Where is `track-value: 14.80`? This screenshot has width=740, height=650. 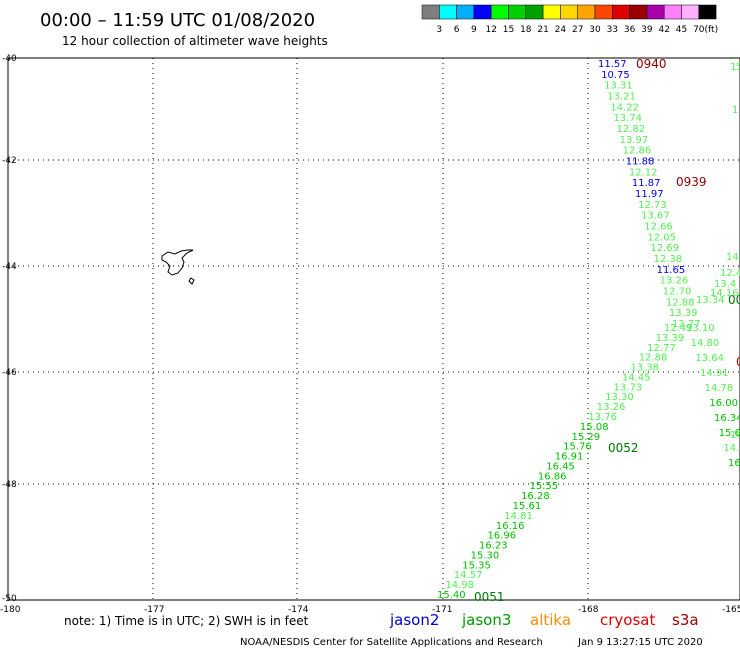
track-value: 14.80 is located at coordinates (705, 343).